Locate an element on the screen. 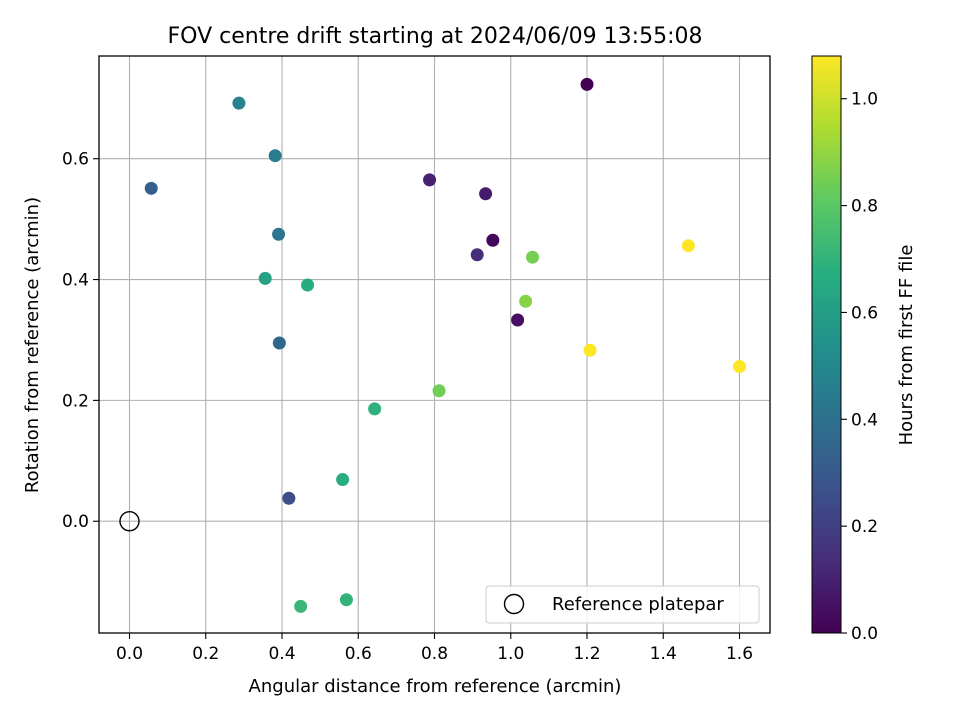 Image resolution: width=960 pixels, height=720 pixels. reference-marker-layer is located at coordinates (129, 521).